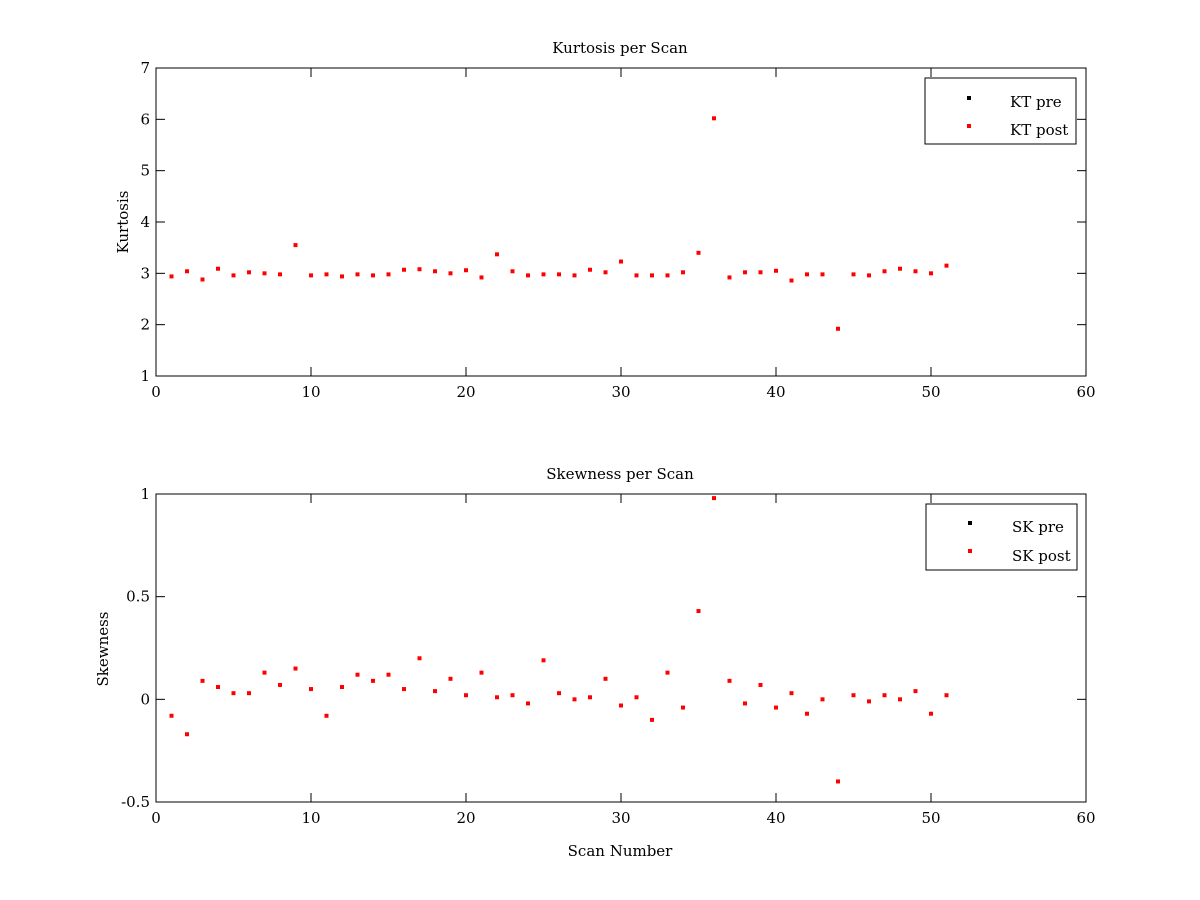 The width and height of the screenshot is (1200, 900). I want to click on skewness-legend: SK pre SK post, so click(1001, 537).